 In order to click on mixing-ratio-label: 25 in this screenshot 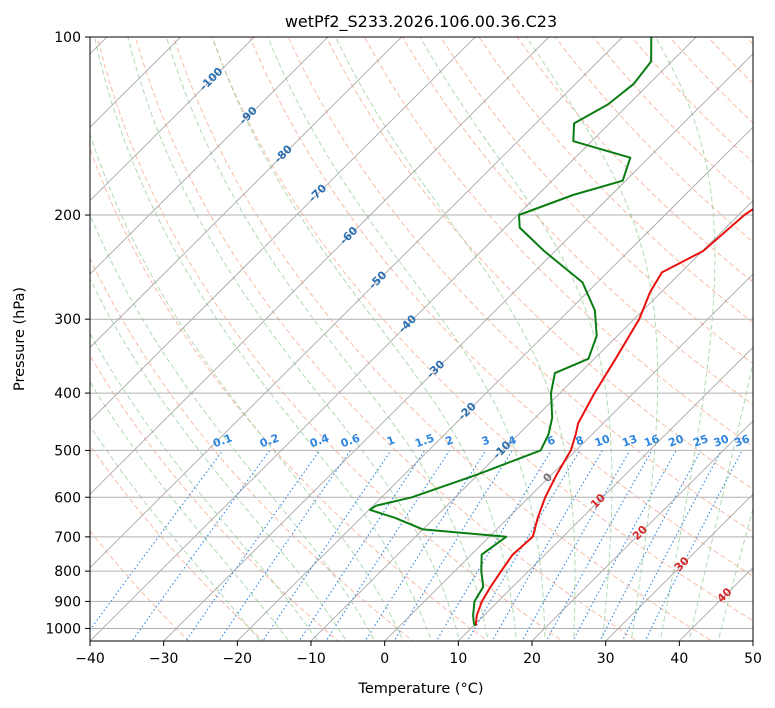, I will do `click(700, 440)`.